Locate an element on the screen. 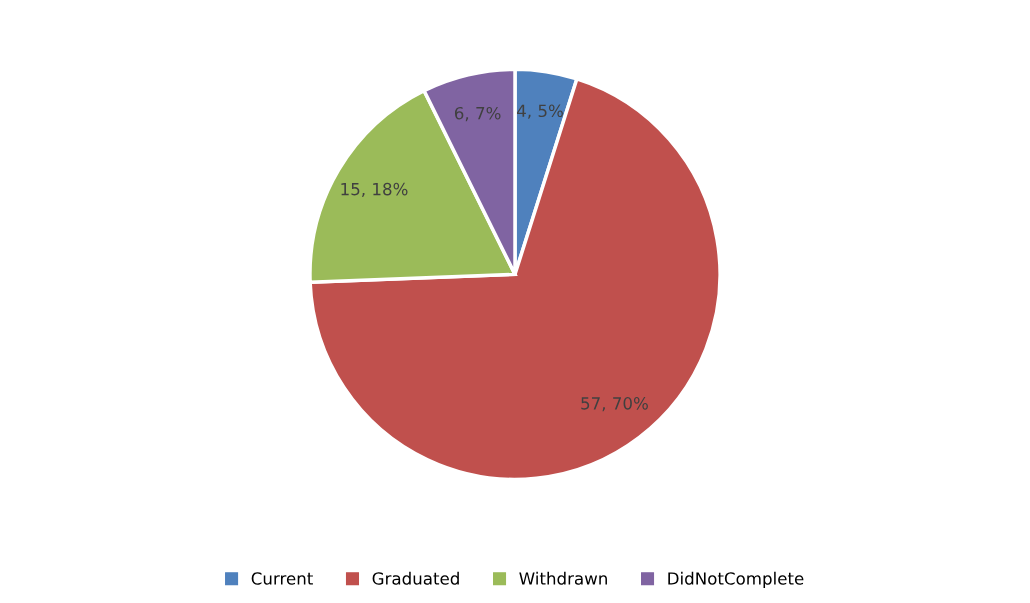 The height and width of the screenshot is (603, 1030). data-label: 57, 70% is located at coordinates (614, 404).